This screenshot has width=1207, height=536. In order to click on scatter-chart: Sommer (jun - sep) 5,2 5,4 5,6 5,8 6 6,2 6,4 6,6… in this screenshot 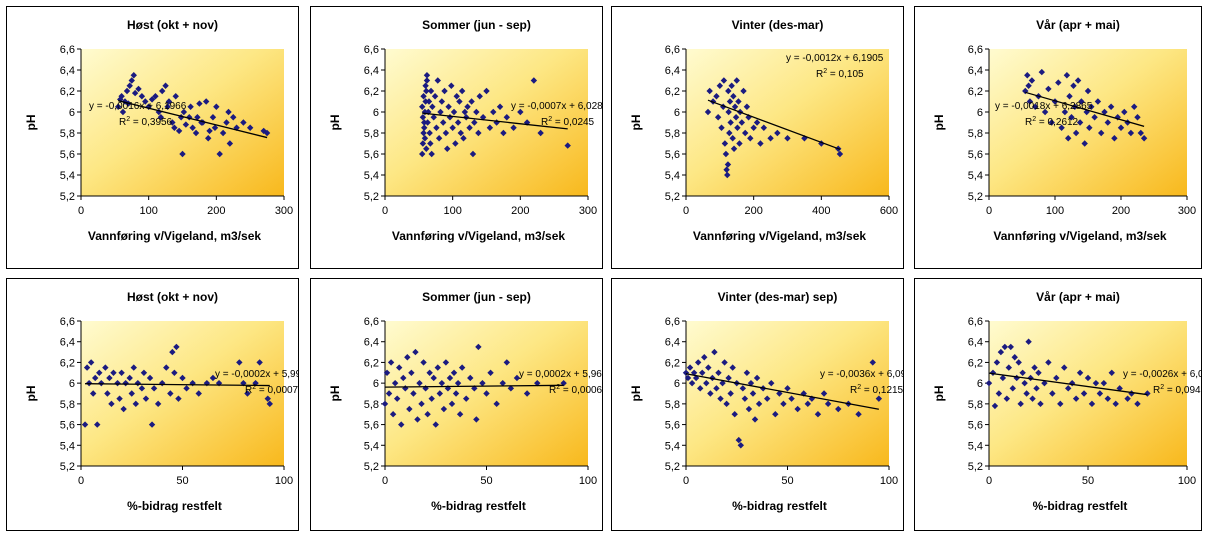, I will do `click(465, 401)`.